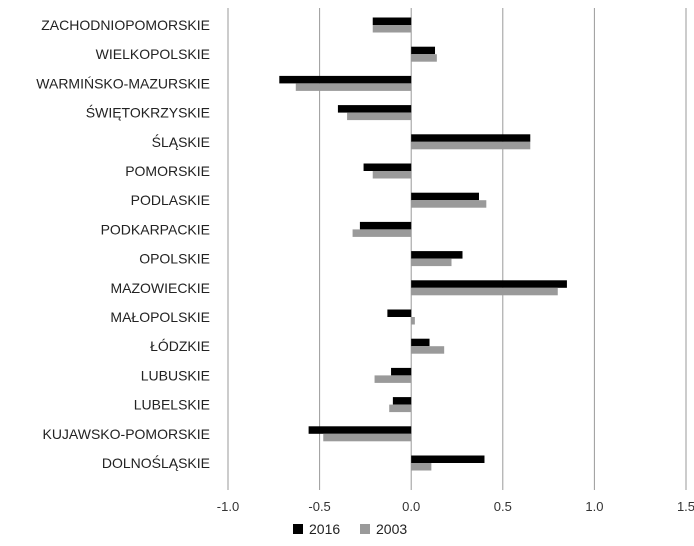  I want to click on x-tick-label: 1.5, so click(685, 506).